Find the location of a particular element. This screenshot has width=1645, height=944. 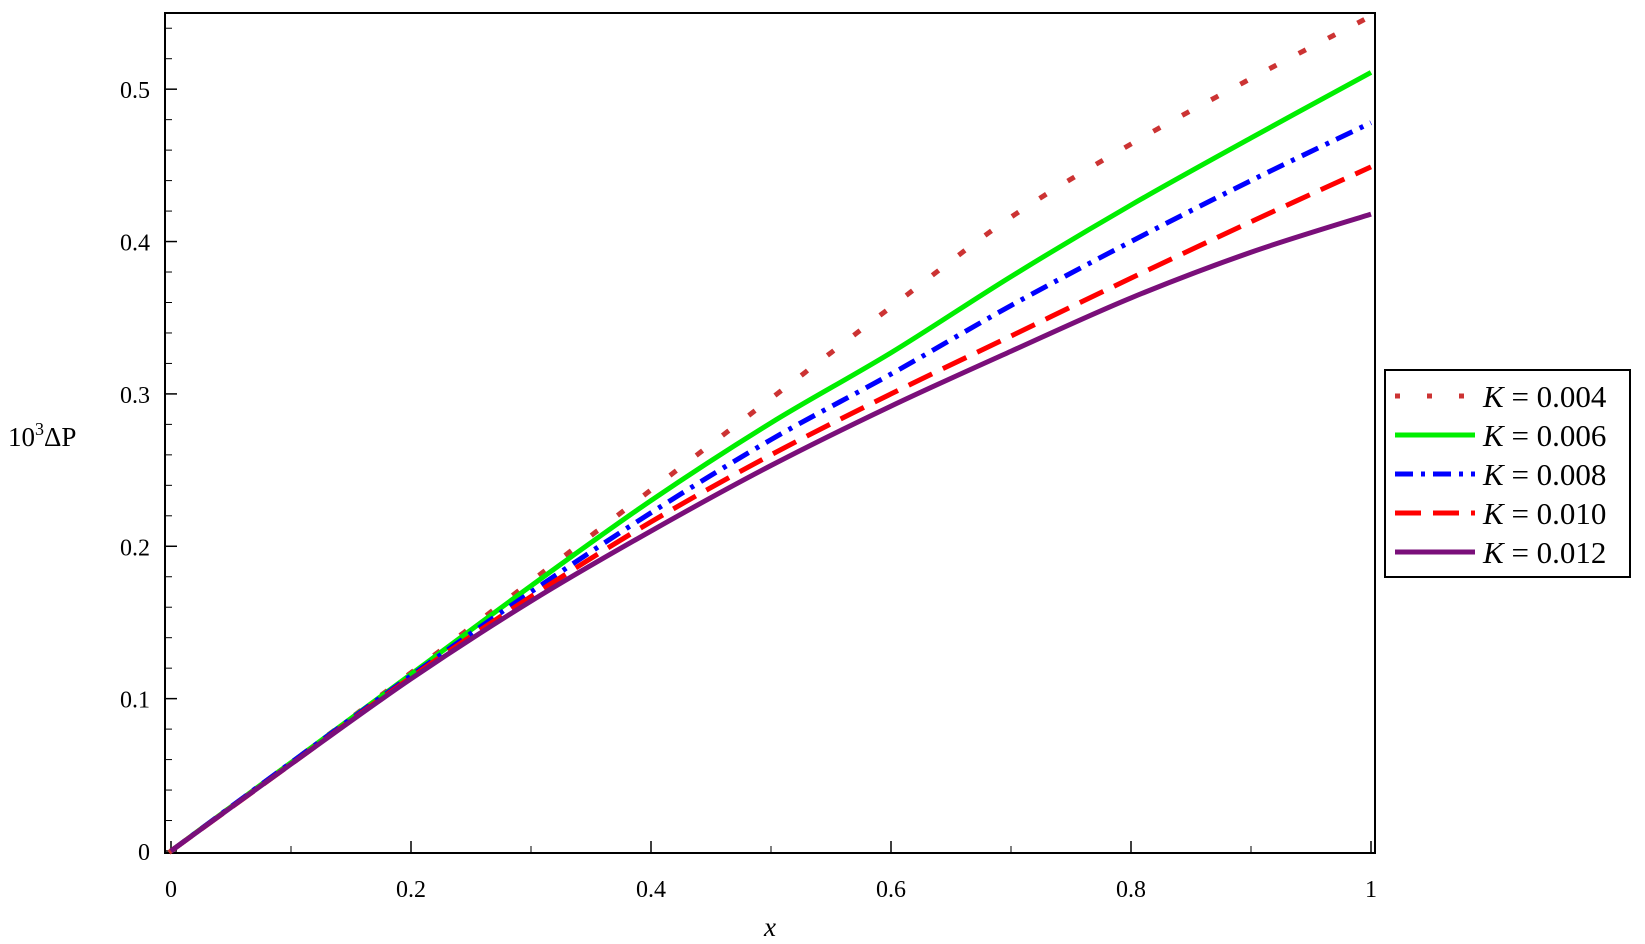

legend-k-value: = 0.010 is located at coordinates (1555, 513).